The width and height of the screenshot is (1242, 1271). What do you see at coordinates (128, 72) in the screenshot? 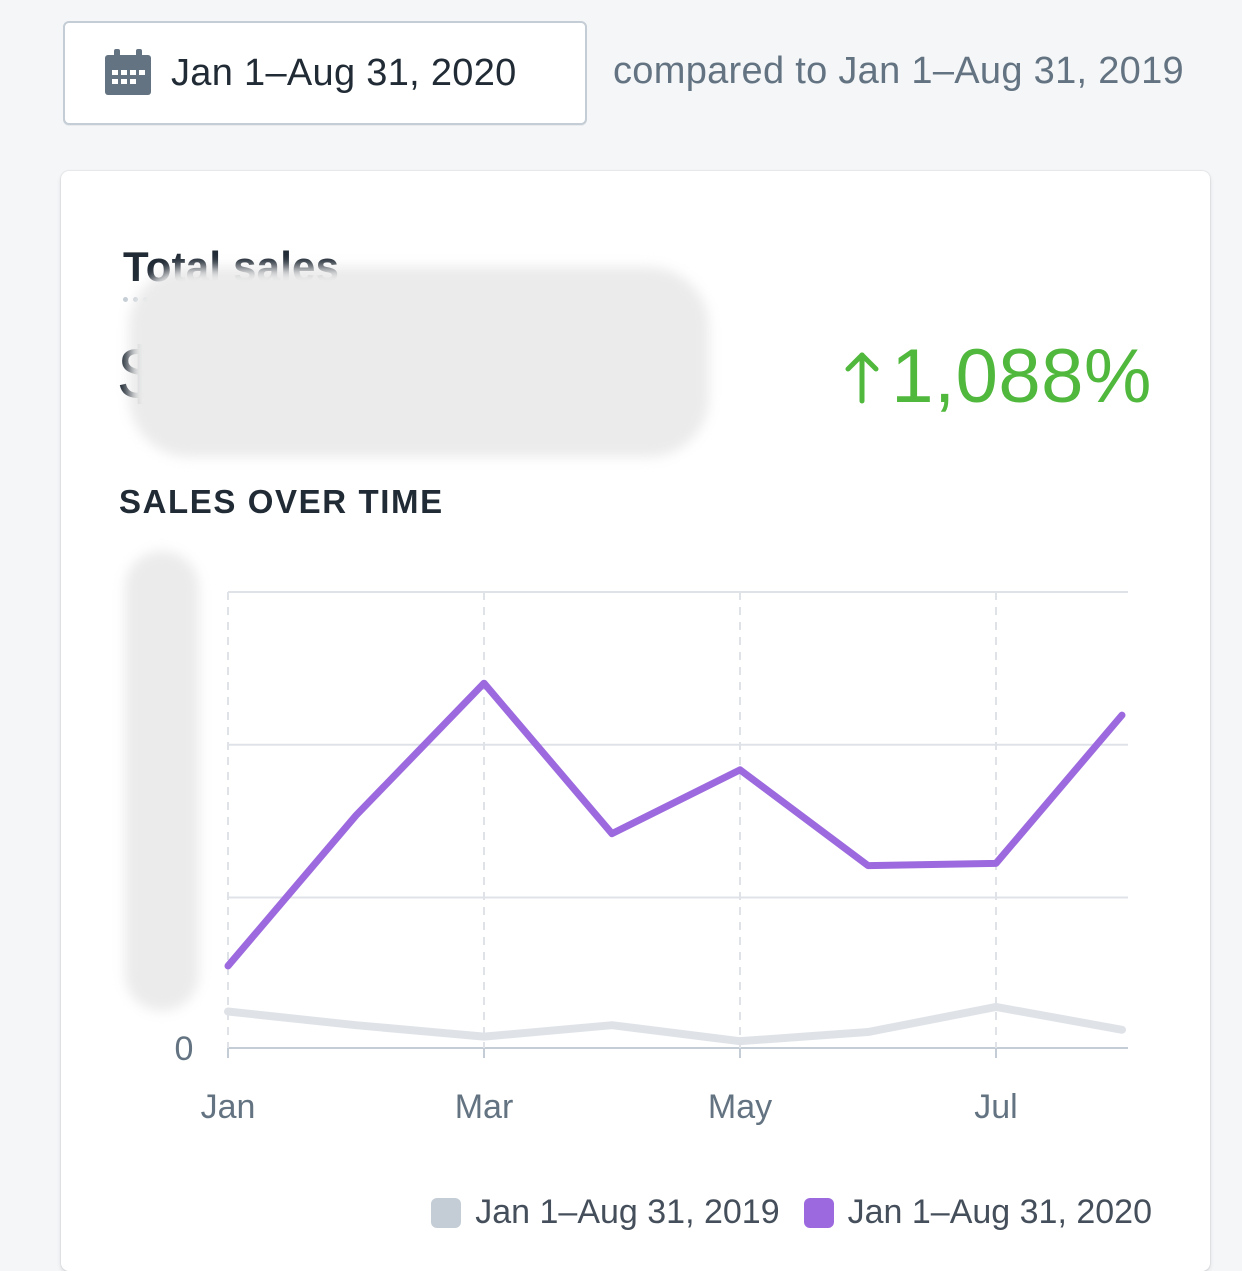
I see `calendar-icon` at bounding box center [128, 72].